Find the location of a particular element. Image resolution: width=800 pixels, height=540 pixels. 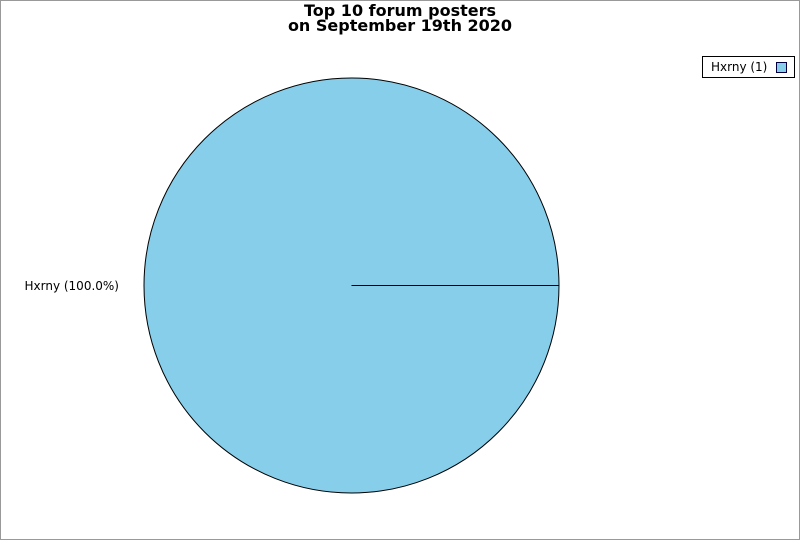

legend-color-swatch is located at coordinates (781, 67).